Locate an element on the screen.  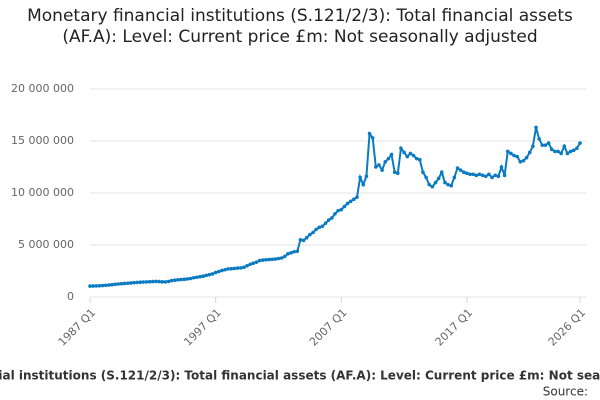
x-tick-label: 2007 Q1 is located at coordinates (328, 327).